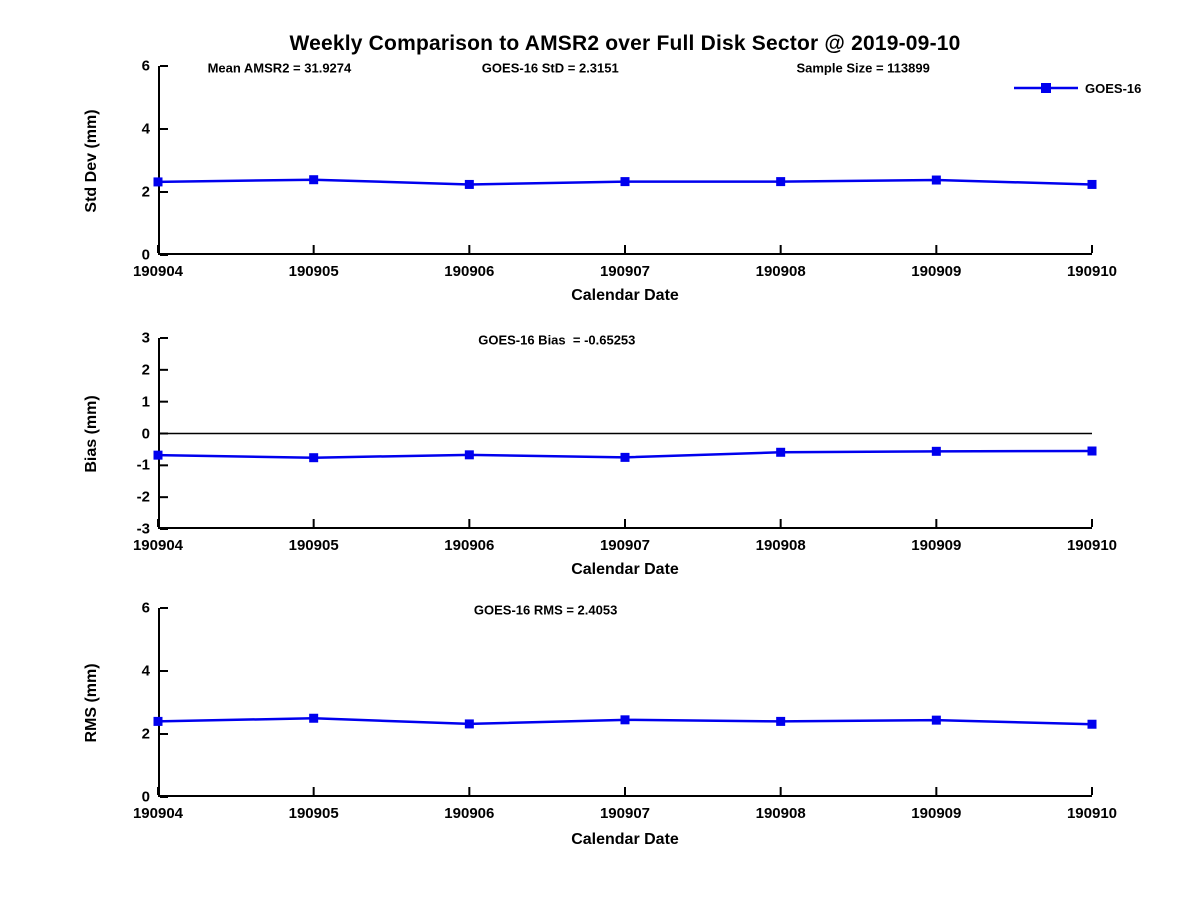  I want to click on stat-annotation: GOES-16 StD = 2.3151, so click(550, 68).